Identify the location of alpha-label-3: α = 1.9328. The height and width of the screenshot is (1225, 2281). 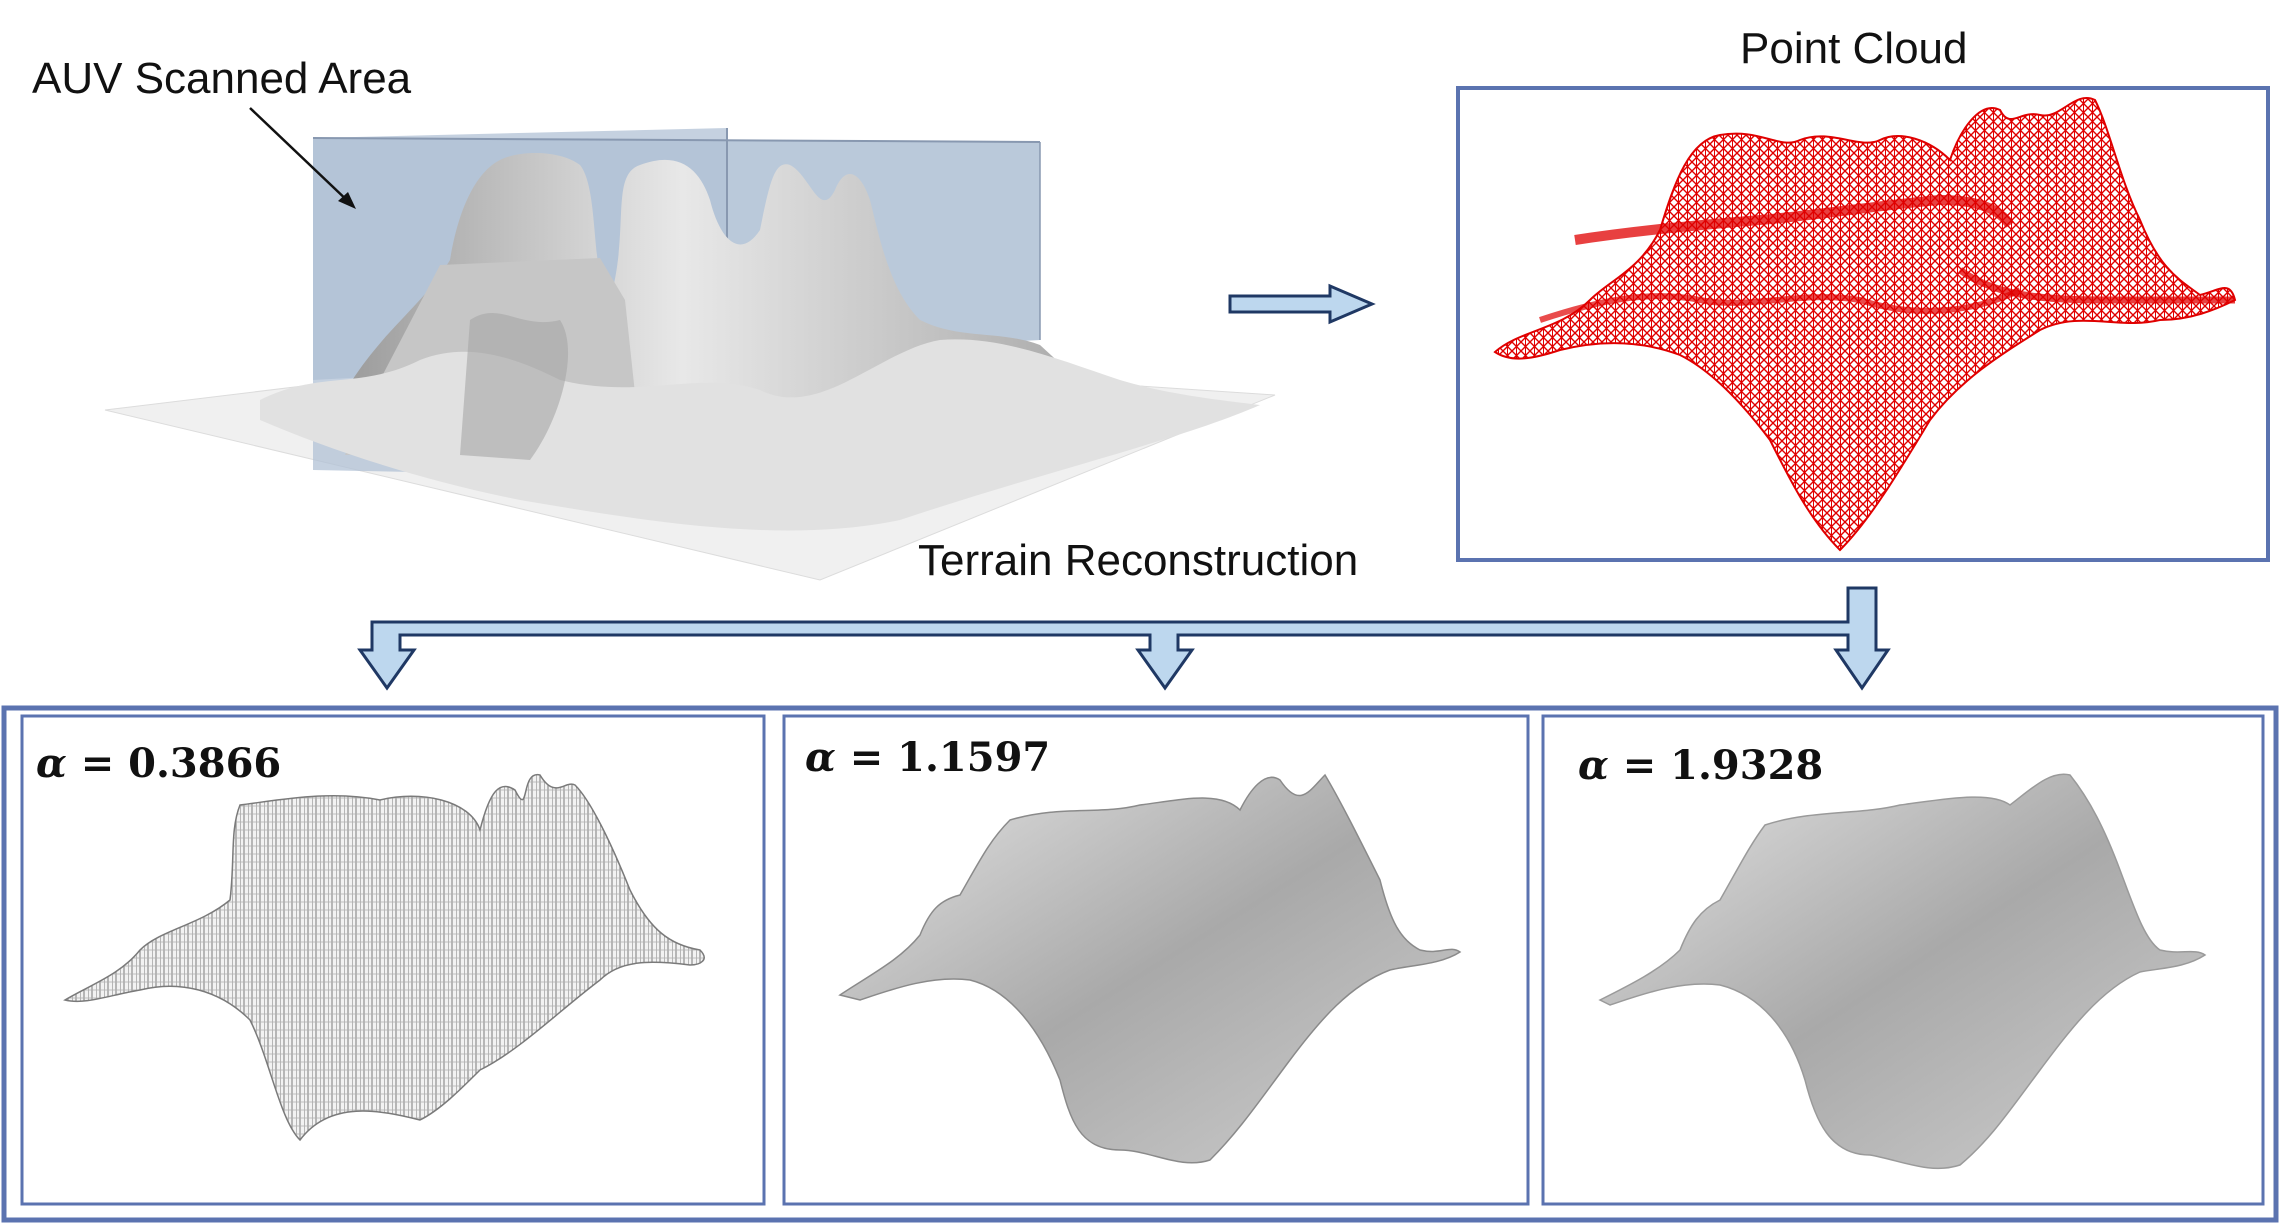
(1700, 765).